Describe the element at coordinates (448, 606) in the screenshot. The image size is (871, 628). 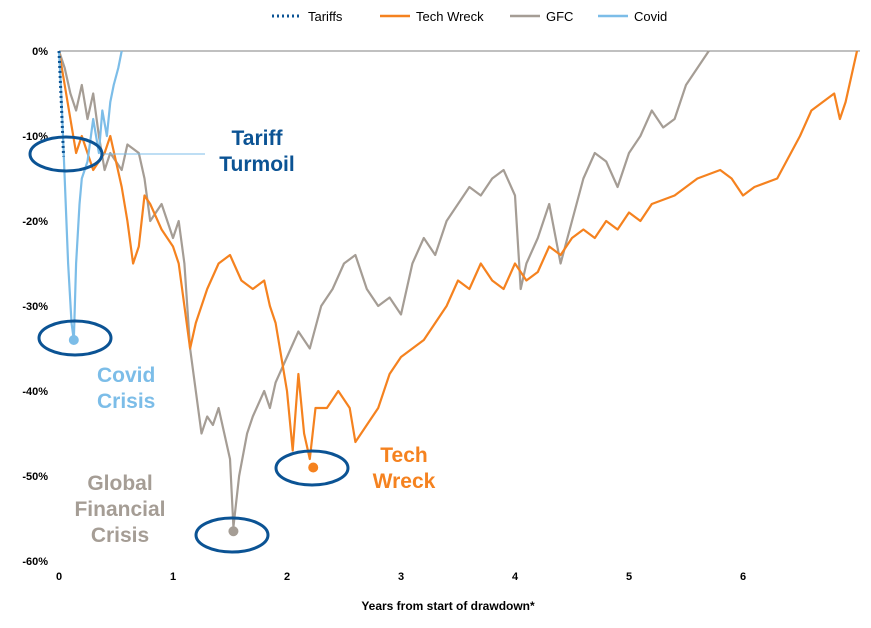
I see `x-axis-label: Years from start of drawdown*` at that location.